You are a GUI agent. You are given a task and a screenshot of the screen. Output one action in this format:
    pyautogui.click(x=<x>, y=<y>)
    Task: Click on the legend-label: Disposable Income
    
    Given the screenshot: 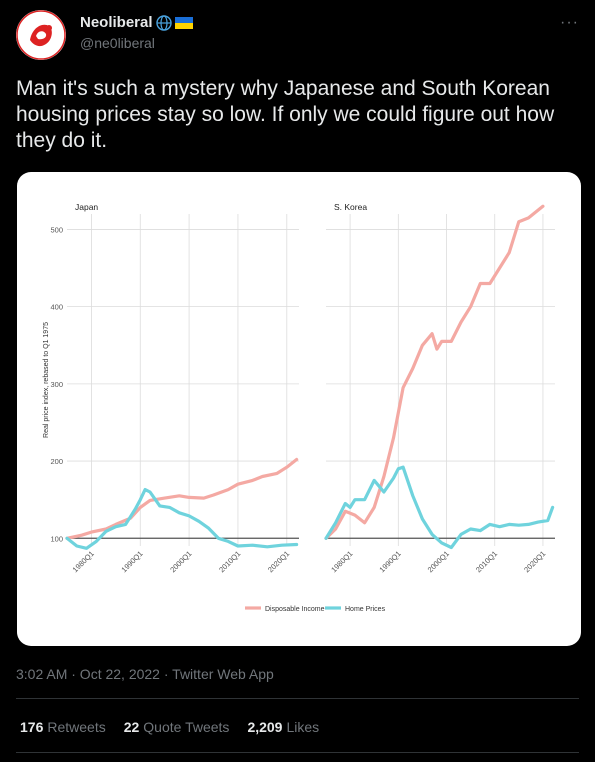 What is the action you would take?
    pyautogui.click(x=295, y=609)
    